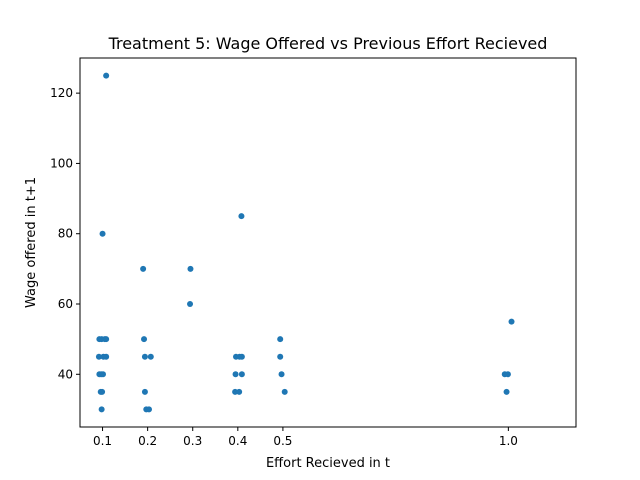 This screenshot has width=640, height=480. I want to click on x-tick-label: 0.5, so click(282, 441).